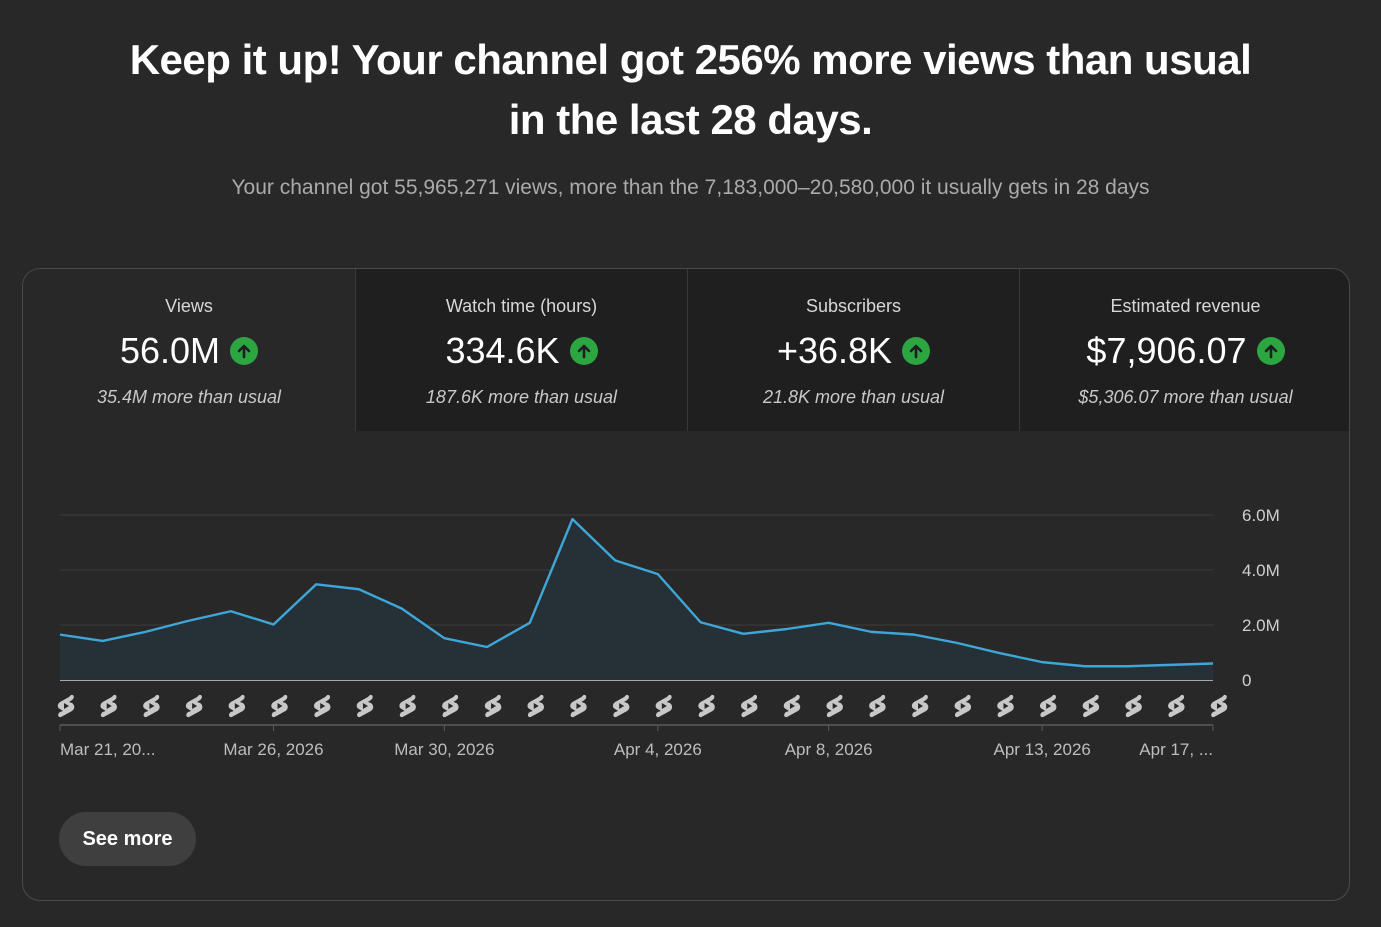 Image resolution: width=1381 pixels, height=927 pixels. Describe the element at coordinates (1261, 515) in the screenshot. I see `y-tick-label: 6.0M` at that location.